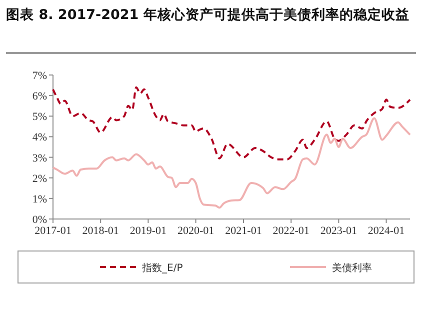  I want to click on y-tick-label: 4%, so click(39, 138).